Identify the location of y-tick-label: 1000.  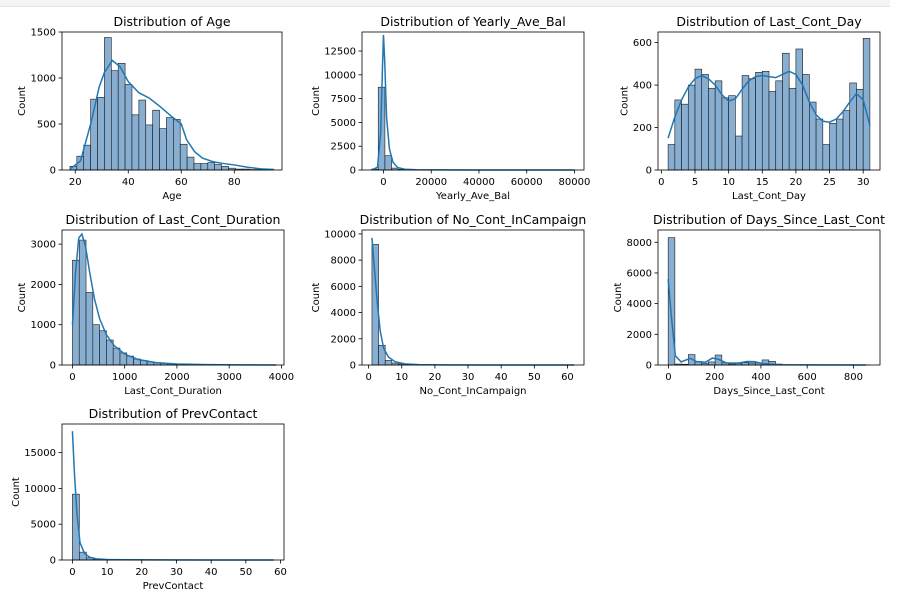
(43, 325).